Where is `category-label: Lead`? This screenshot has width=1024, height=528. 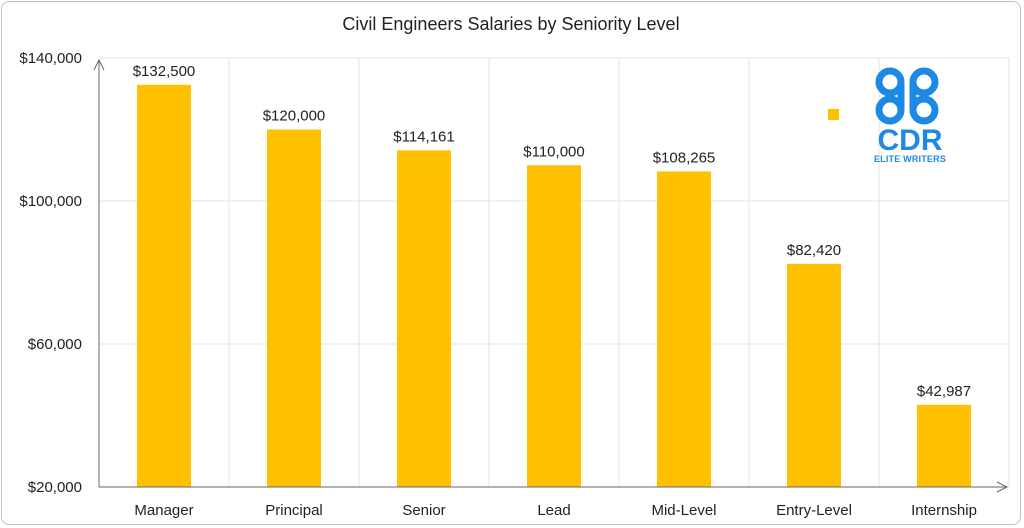
category-label: Lead is located at coordinates (553, 510).